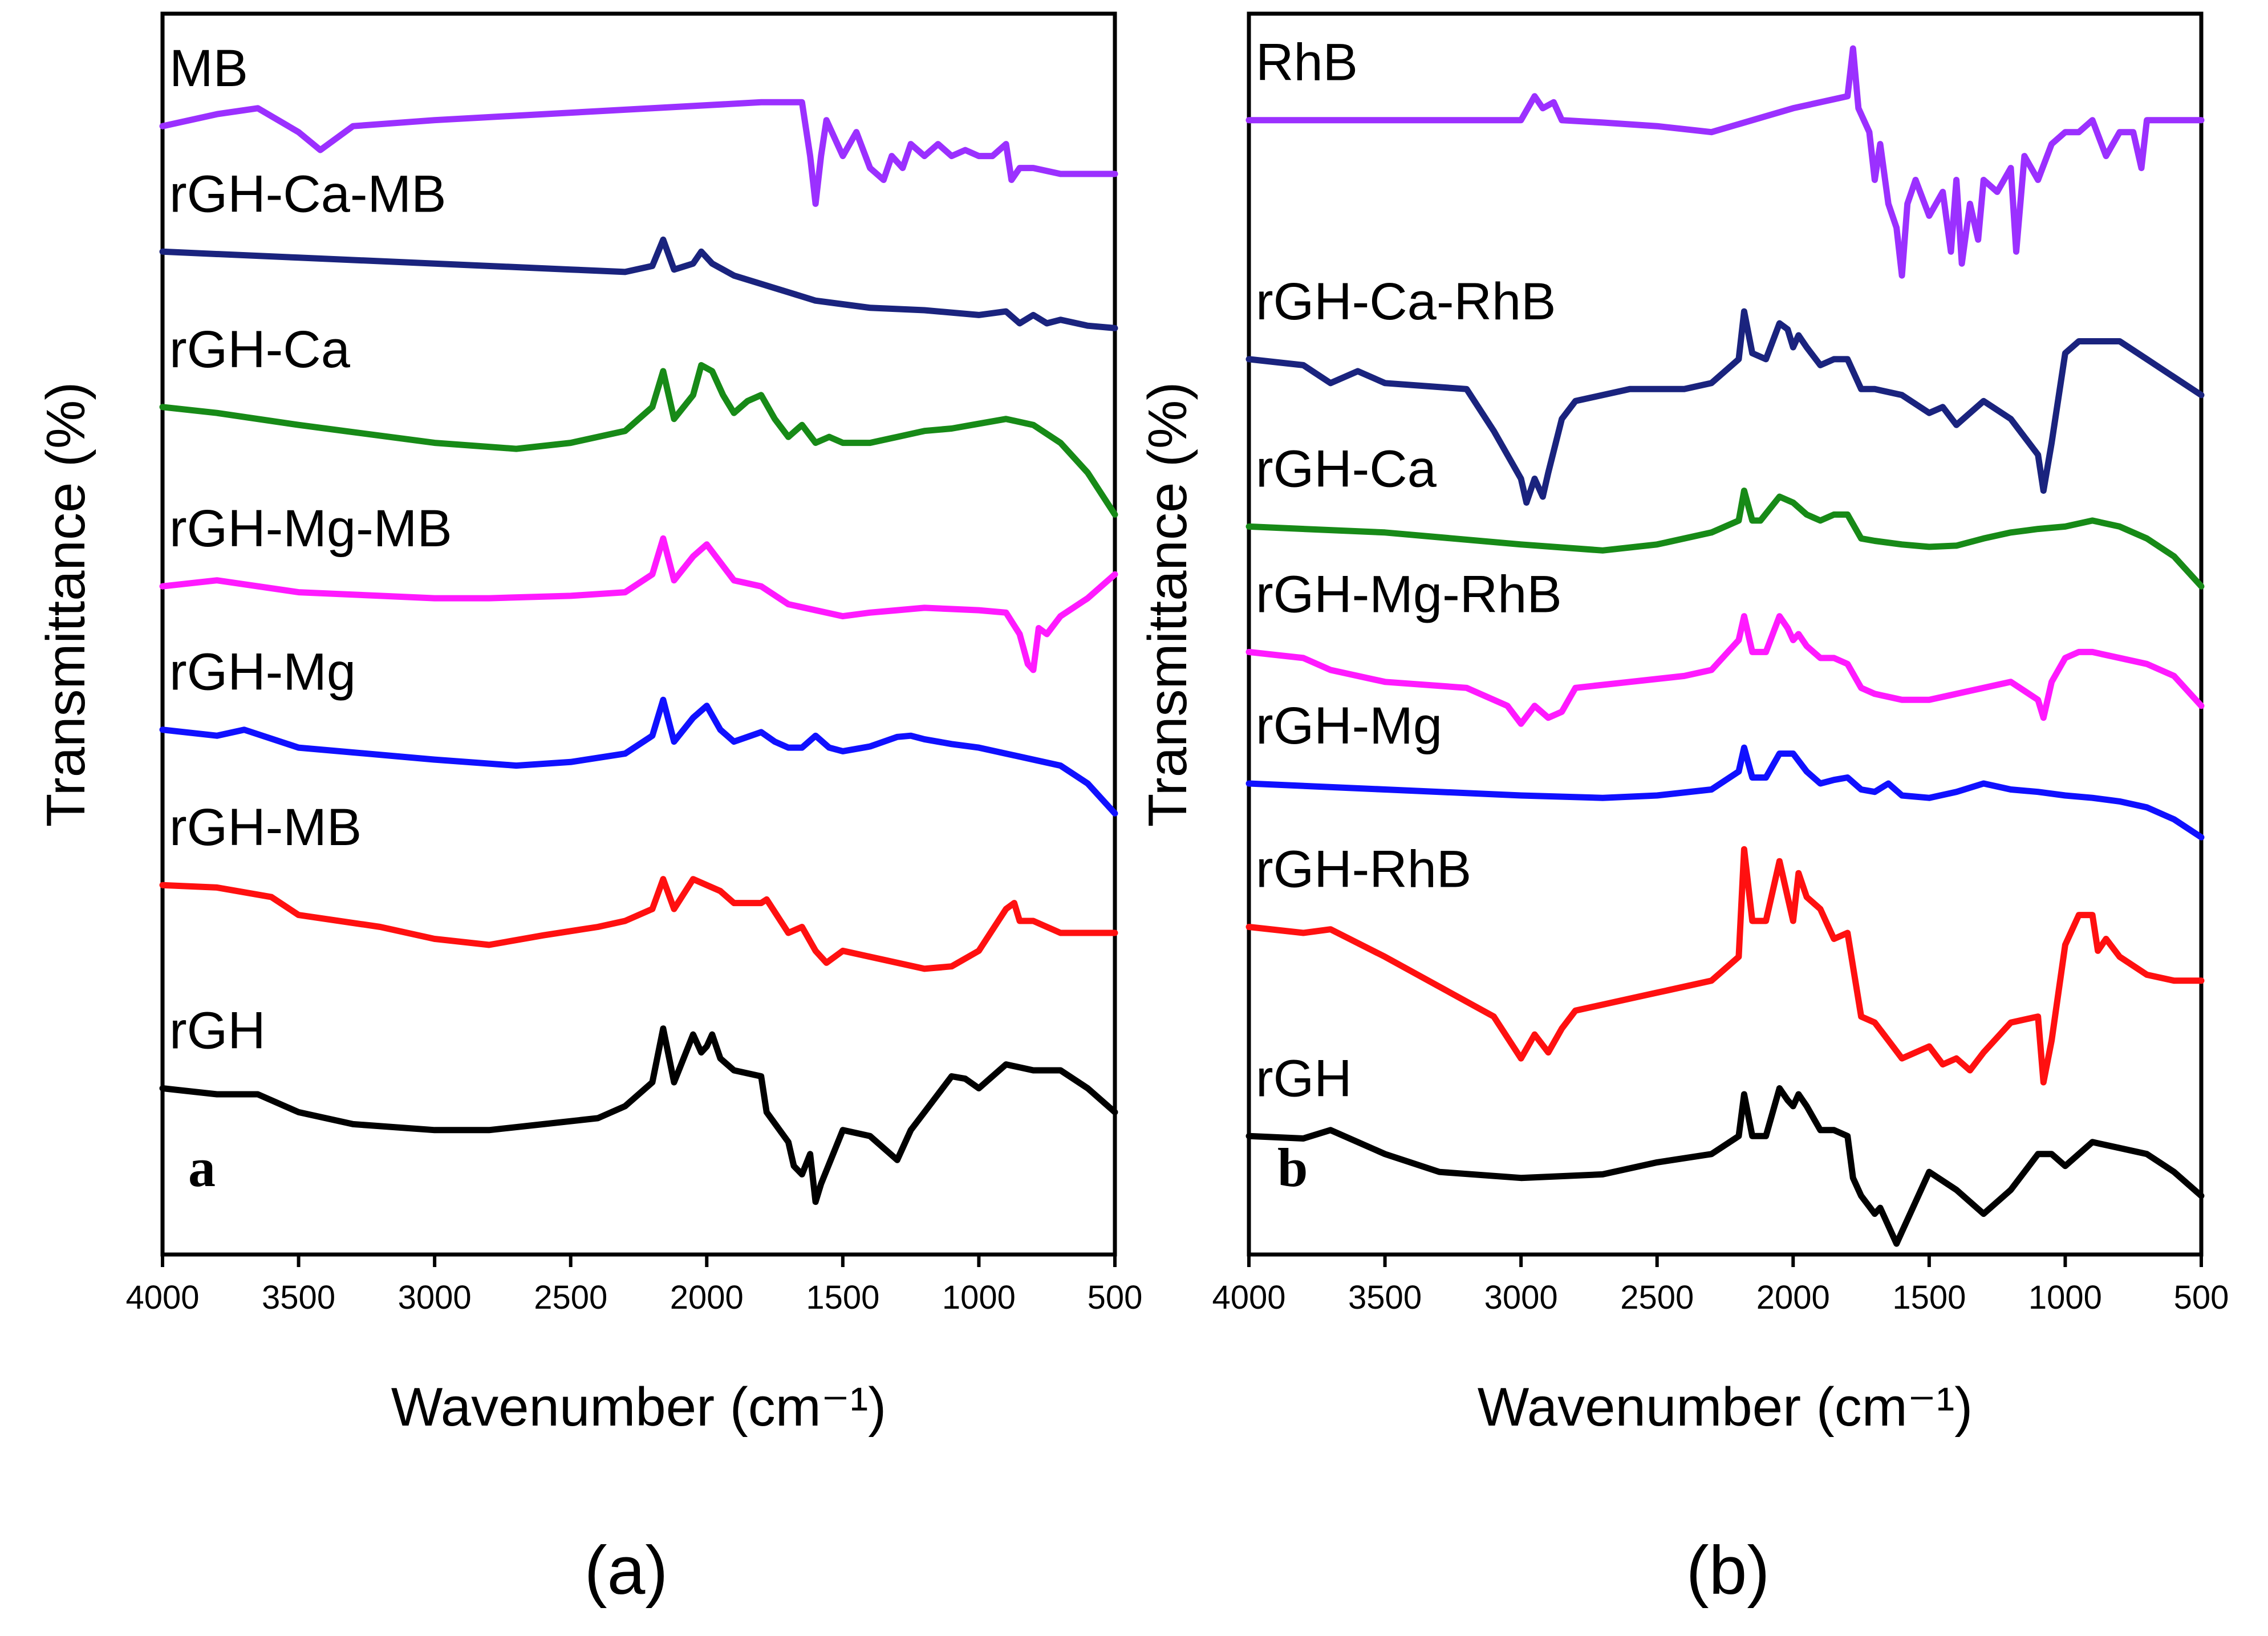  Describe the element at coordinates (639, 1408) in the screenshot. I see `panel-a-x-axis-title: Wavenumber (cm⁻¹)` at that location.